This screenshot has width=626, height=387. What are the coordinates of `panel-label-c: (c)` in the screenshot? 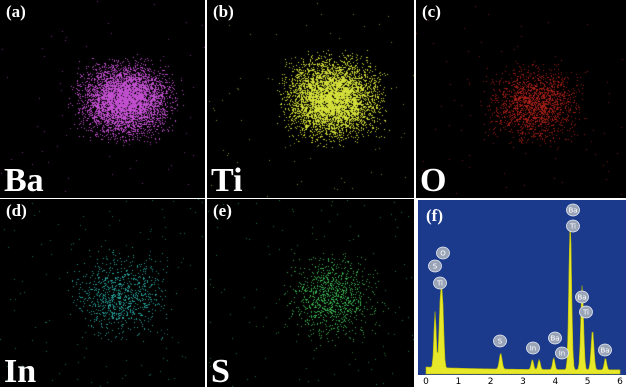 It's located at (431, 11).